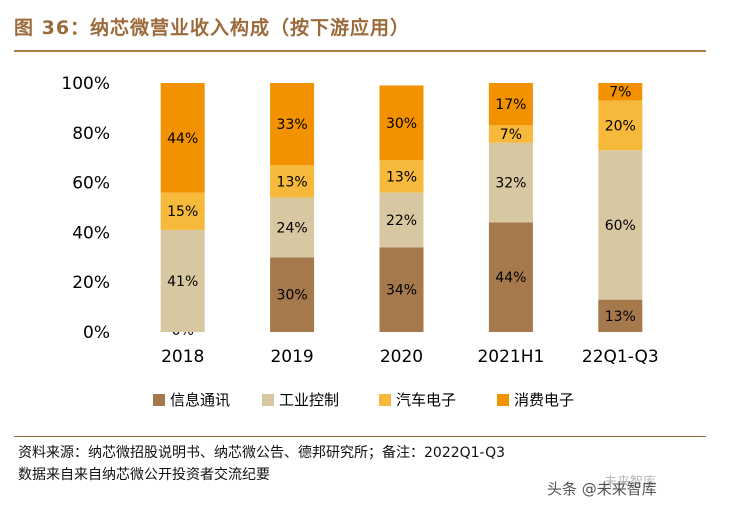 The image size is (732, 514). I want to click on legend-label: 消费电子, so click(544, 400).